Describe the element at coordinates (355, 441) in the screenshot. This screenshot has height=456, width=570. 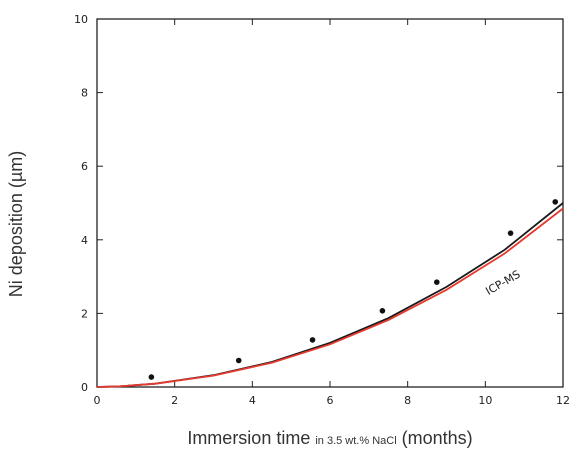
I see `x-axis-label-medium: in 3.5 wt.% NaCl` at that location.